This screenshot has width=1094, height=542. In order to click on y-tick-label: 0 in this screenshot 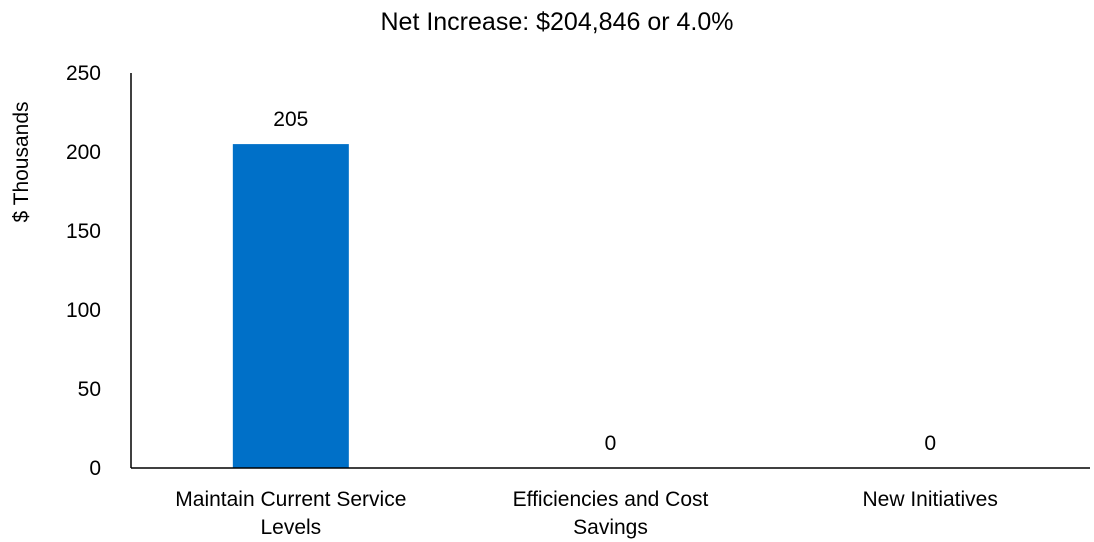, I will do `click(95, 468)`.